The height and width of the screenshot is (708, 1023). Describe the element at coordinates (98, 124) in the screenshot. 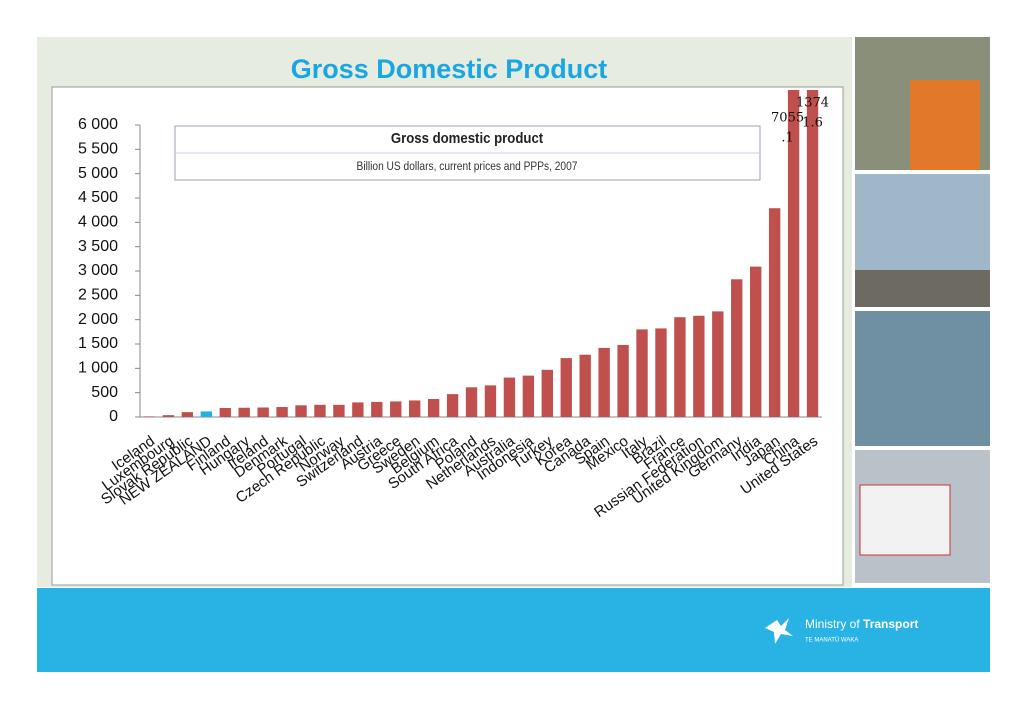

I see `y-tick-label: 6 000` at that location.